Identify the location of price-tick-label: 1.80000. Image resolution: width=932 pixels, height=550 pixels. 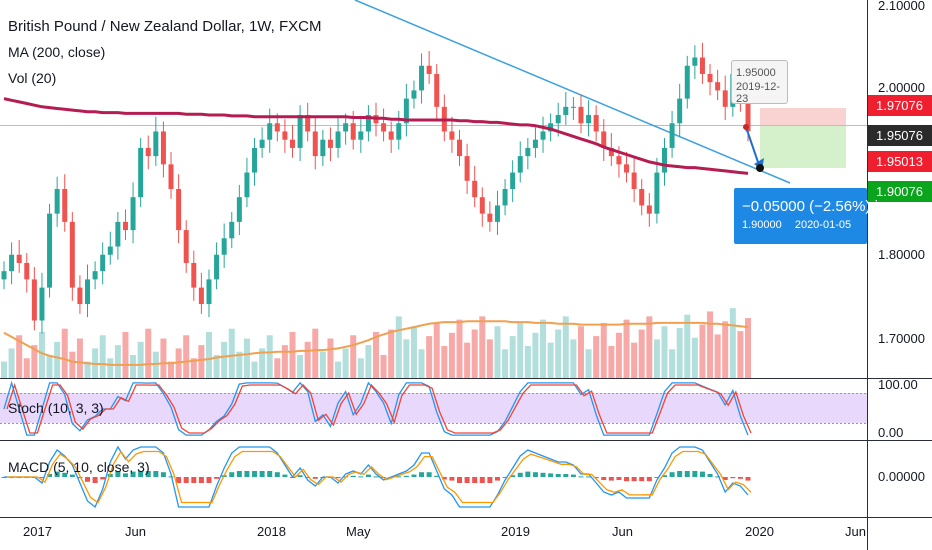
(901, 254).